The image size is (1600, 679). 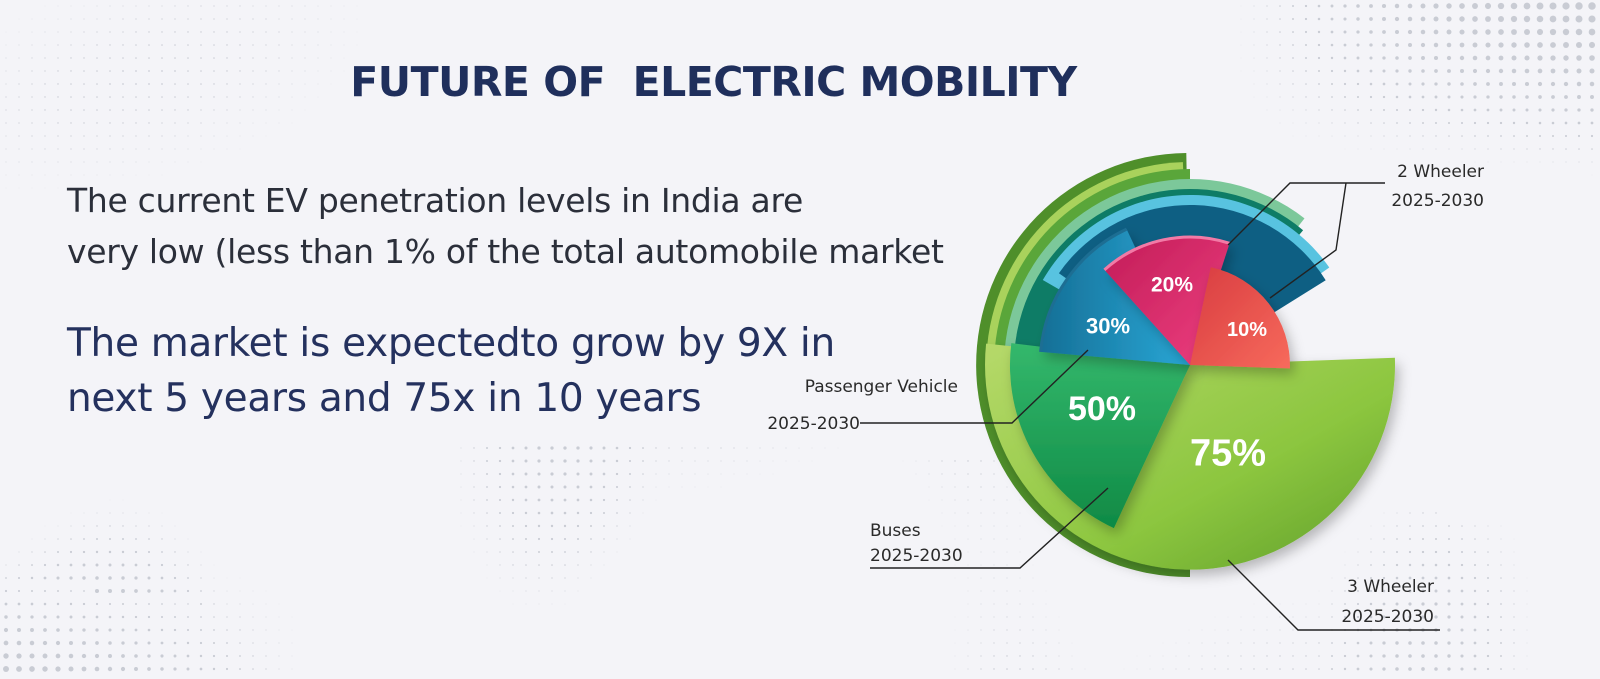 What do you see at coordinates (384, 398) in the screenshot?
I see `growth-line-2: next 5 years and 75x in 10 years` at bounding box center [384, 398].